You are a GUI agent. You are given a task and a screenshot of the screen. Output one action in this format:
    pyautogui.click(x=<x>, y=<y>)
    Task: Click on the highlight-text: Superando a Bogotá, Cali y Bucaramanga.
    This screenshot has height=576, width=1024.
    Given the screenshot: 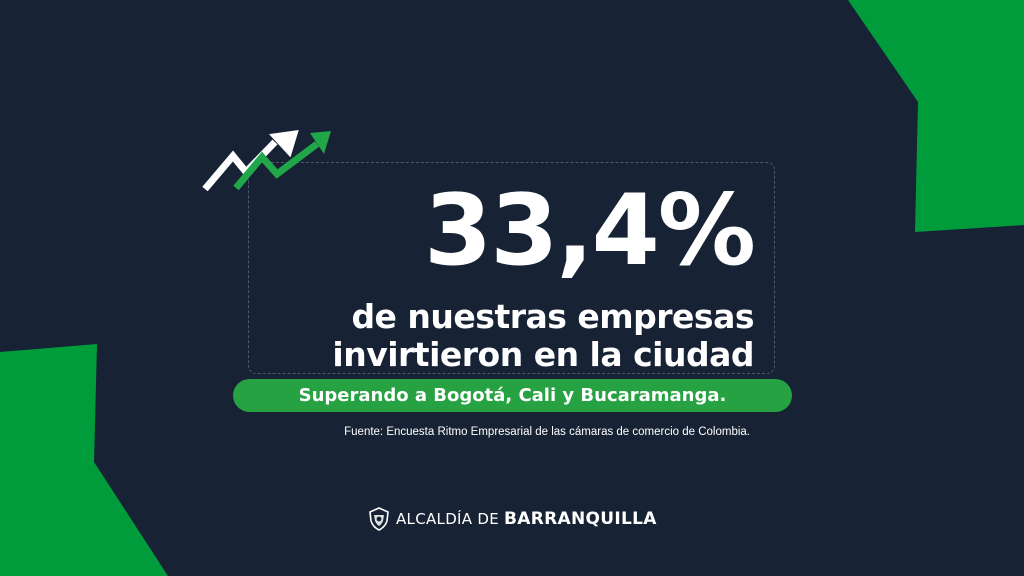 What is the action you would take?
    pyautogui.click(x=512, y=395)
    